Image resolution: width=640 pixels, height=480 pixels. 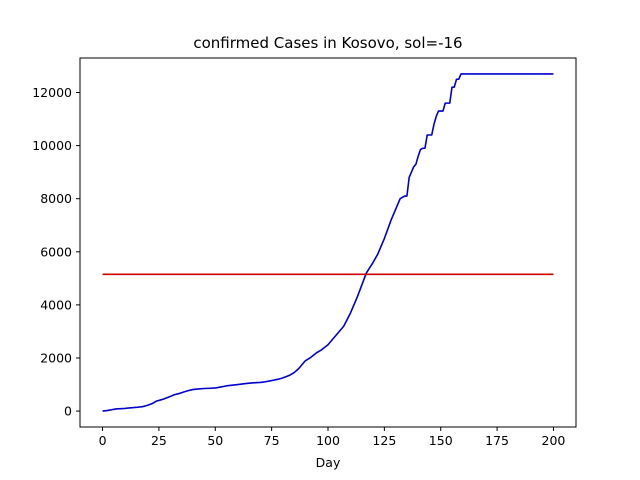 I want to click on x-axis: 0 25 50 75 100 125 150 175 200, so click(x=332, y=437).